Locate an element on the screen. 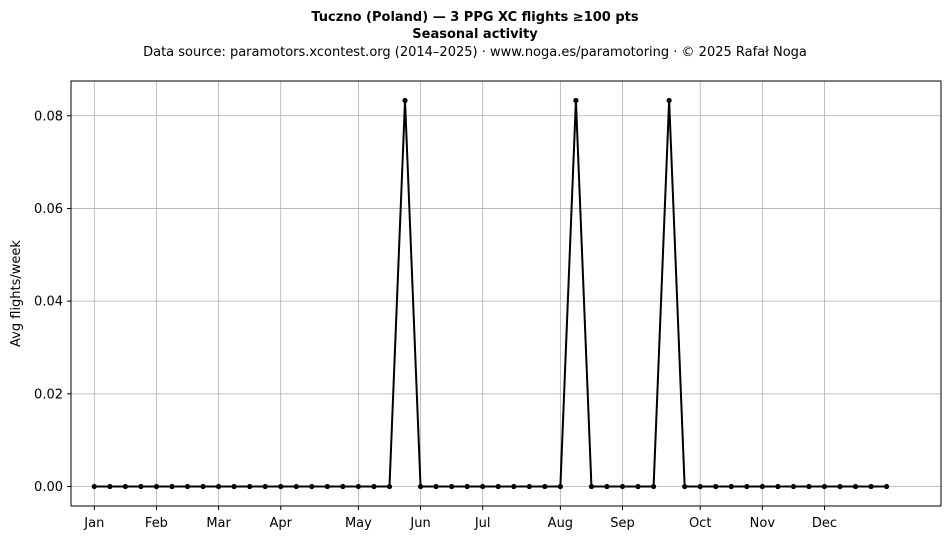  x-tick-label: Oct is located at coordinates (700, 523).